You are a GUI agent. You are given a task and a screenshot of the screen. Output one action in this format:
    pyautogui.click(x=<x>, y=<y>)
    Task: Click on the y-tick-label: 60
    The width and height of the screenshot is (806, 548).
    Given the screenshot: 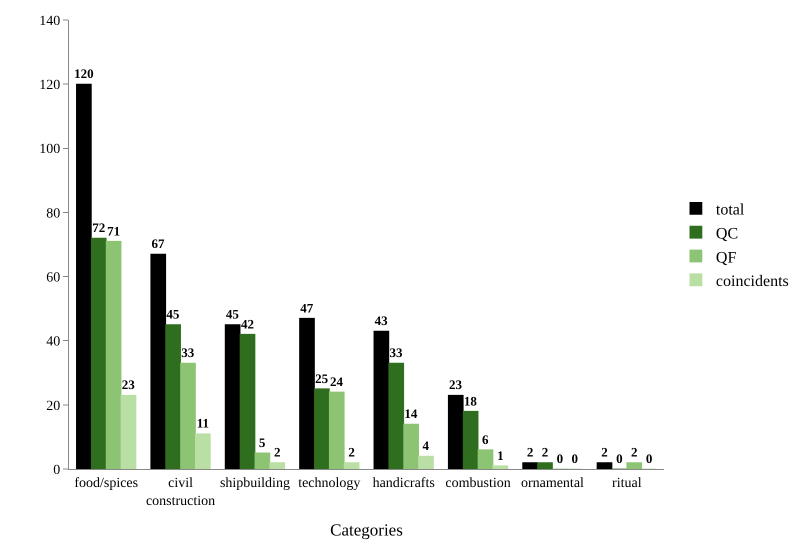 What is the action you would take?
    pyautogui.click(x=53, y=278)
    